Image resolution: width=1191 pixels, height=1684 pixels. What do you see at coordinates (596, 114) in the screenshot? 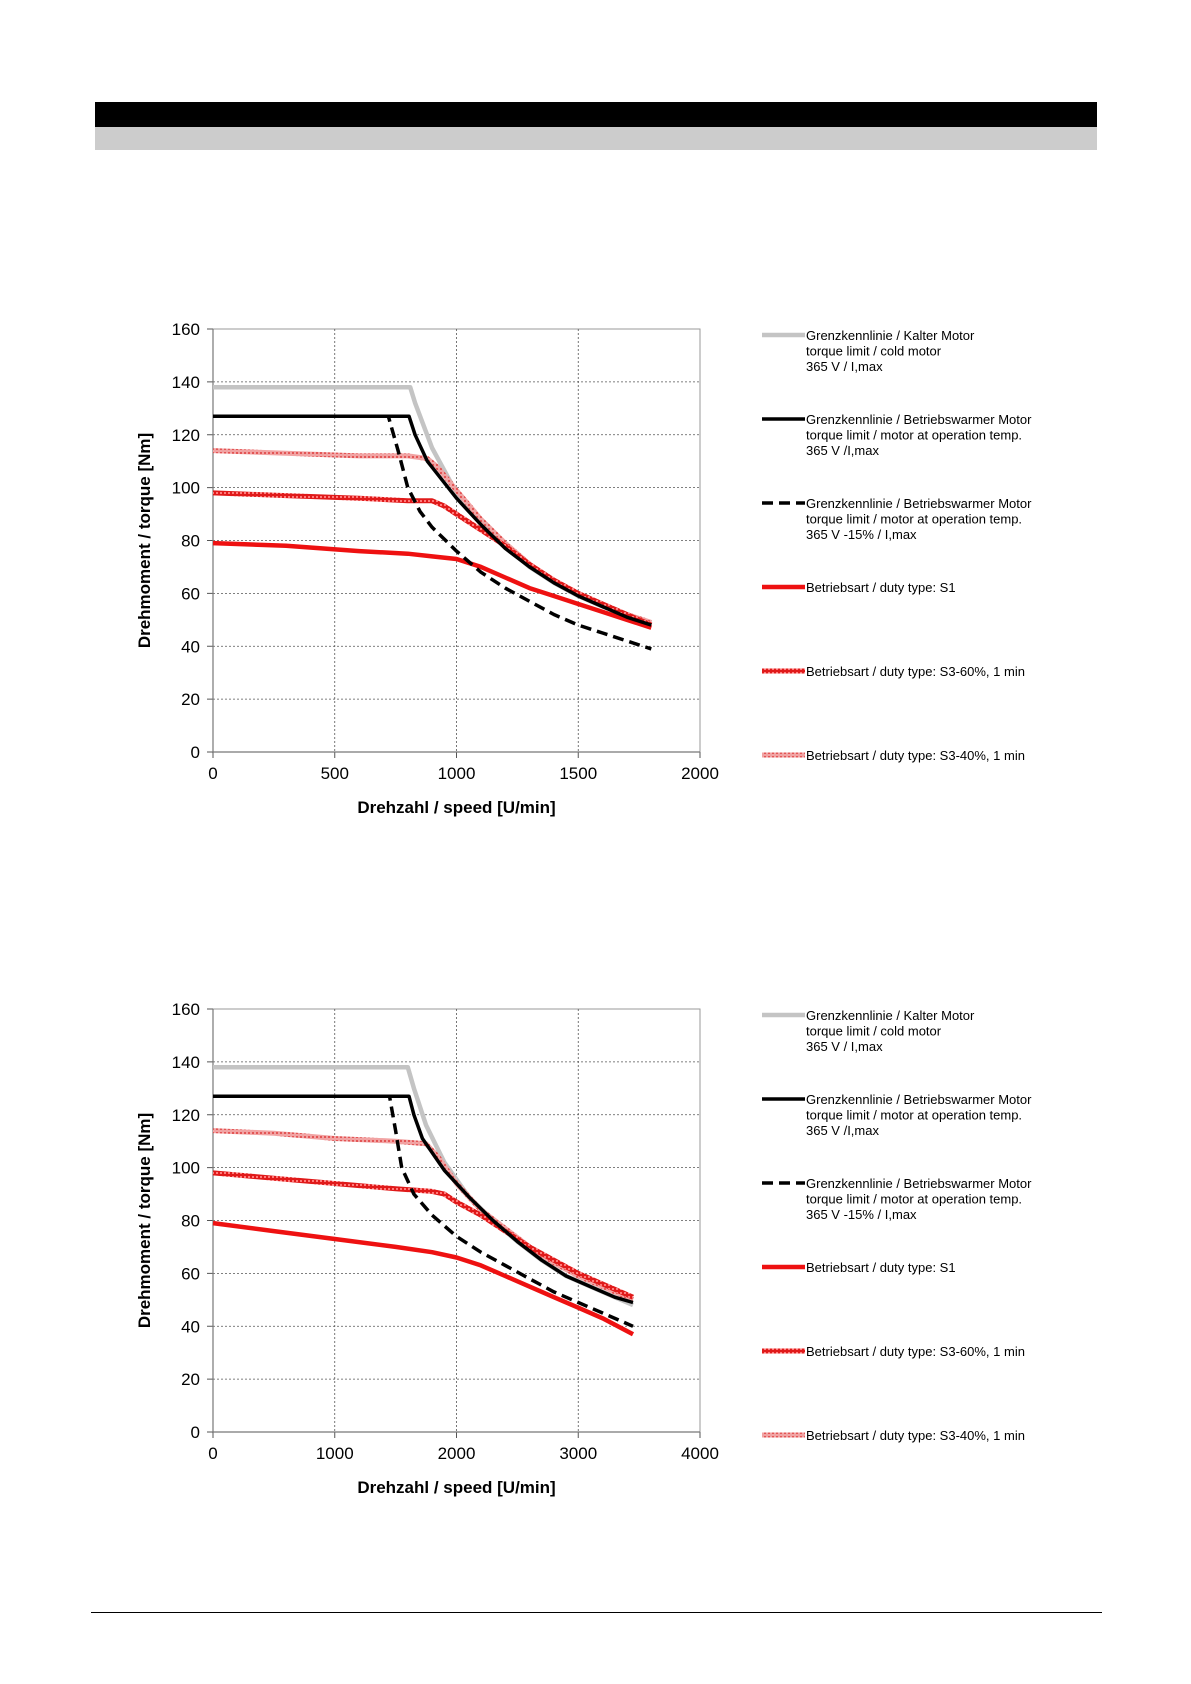
I see `header-black-bar` at bounding box center [596, 114].